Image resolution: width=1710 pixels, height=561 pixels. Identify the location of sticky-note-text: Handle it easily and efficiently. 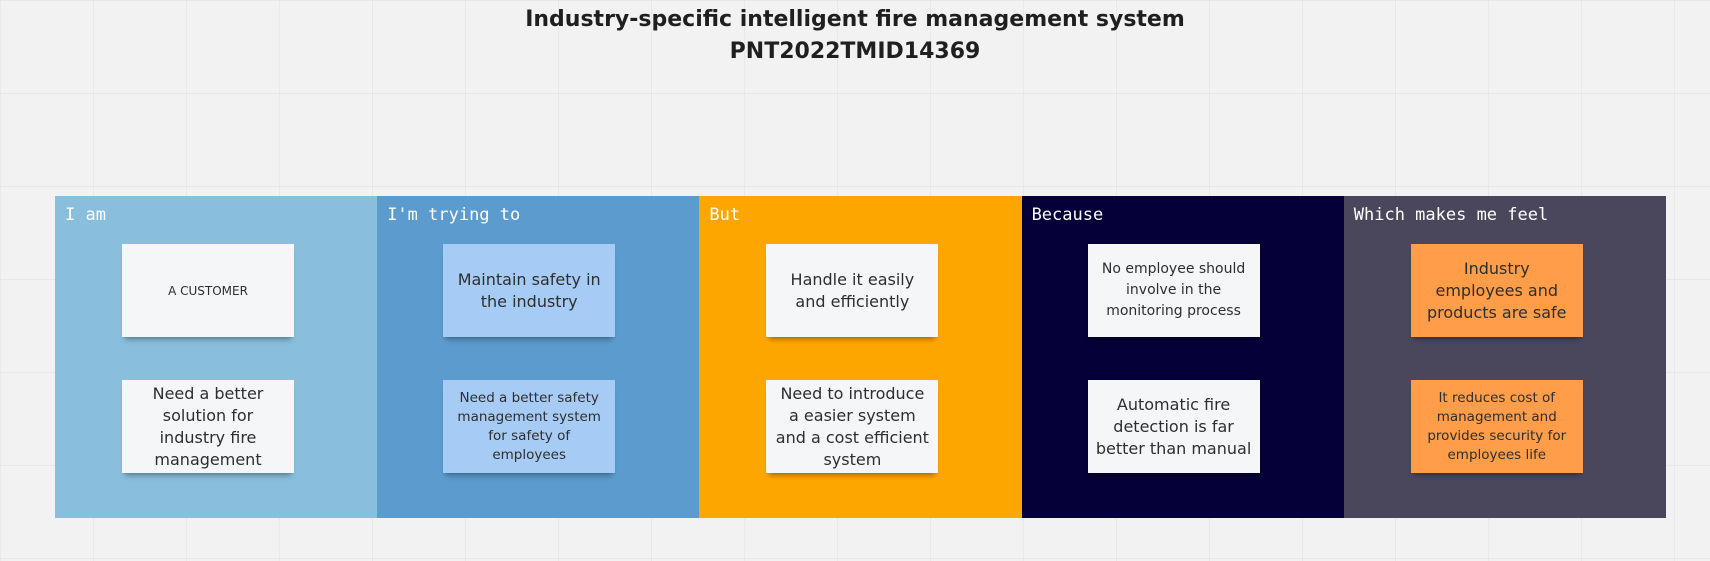
(852, 290).